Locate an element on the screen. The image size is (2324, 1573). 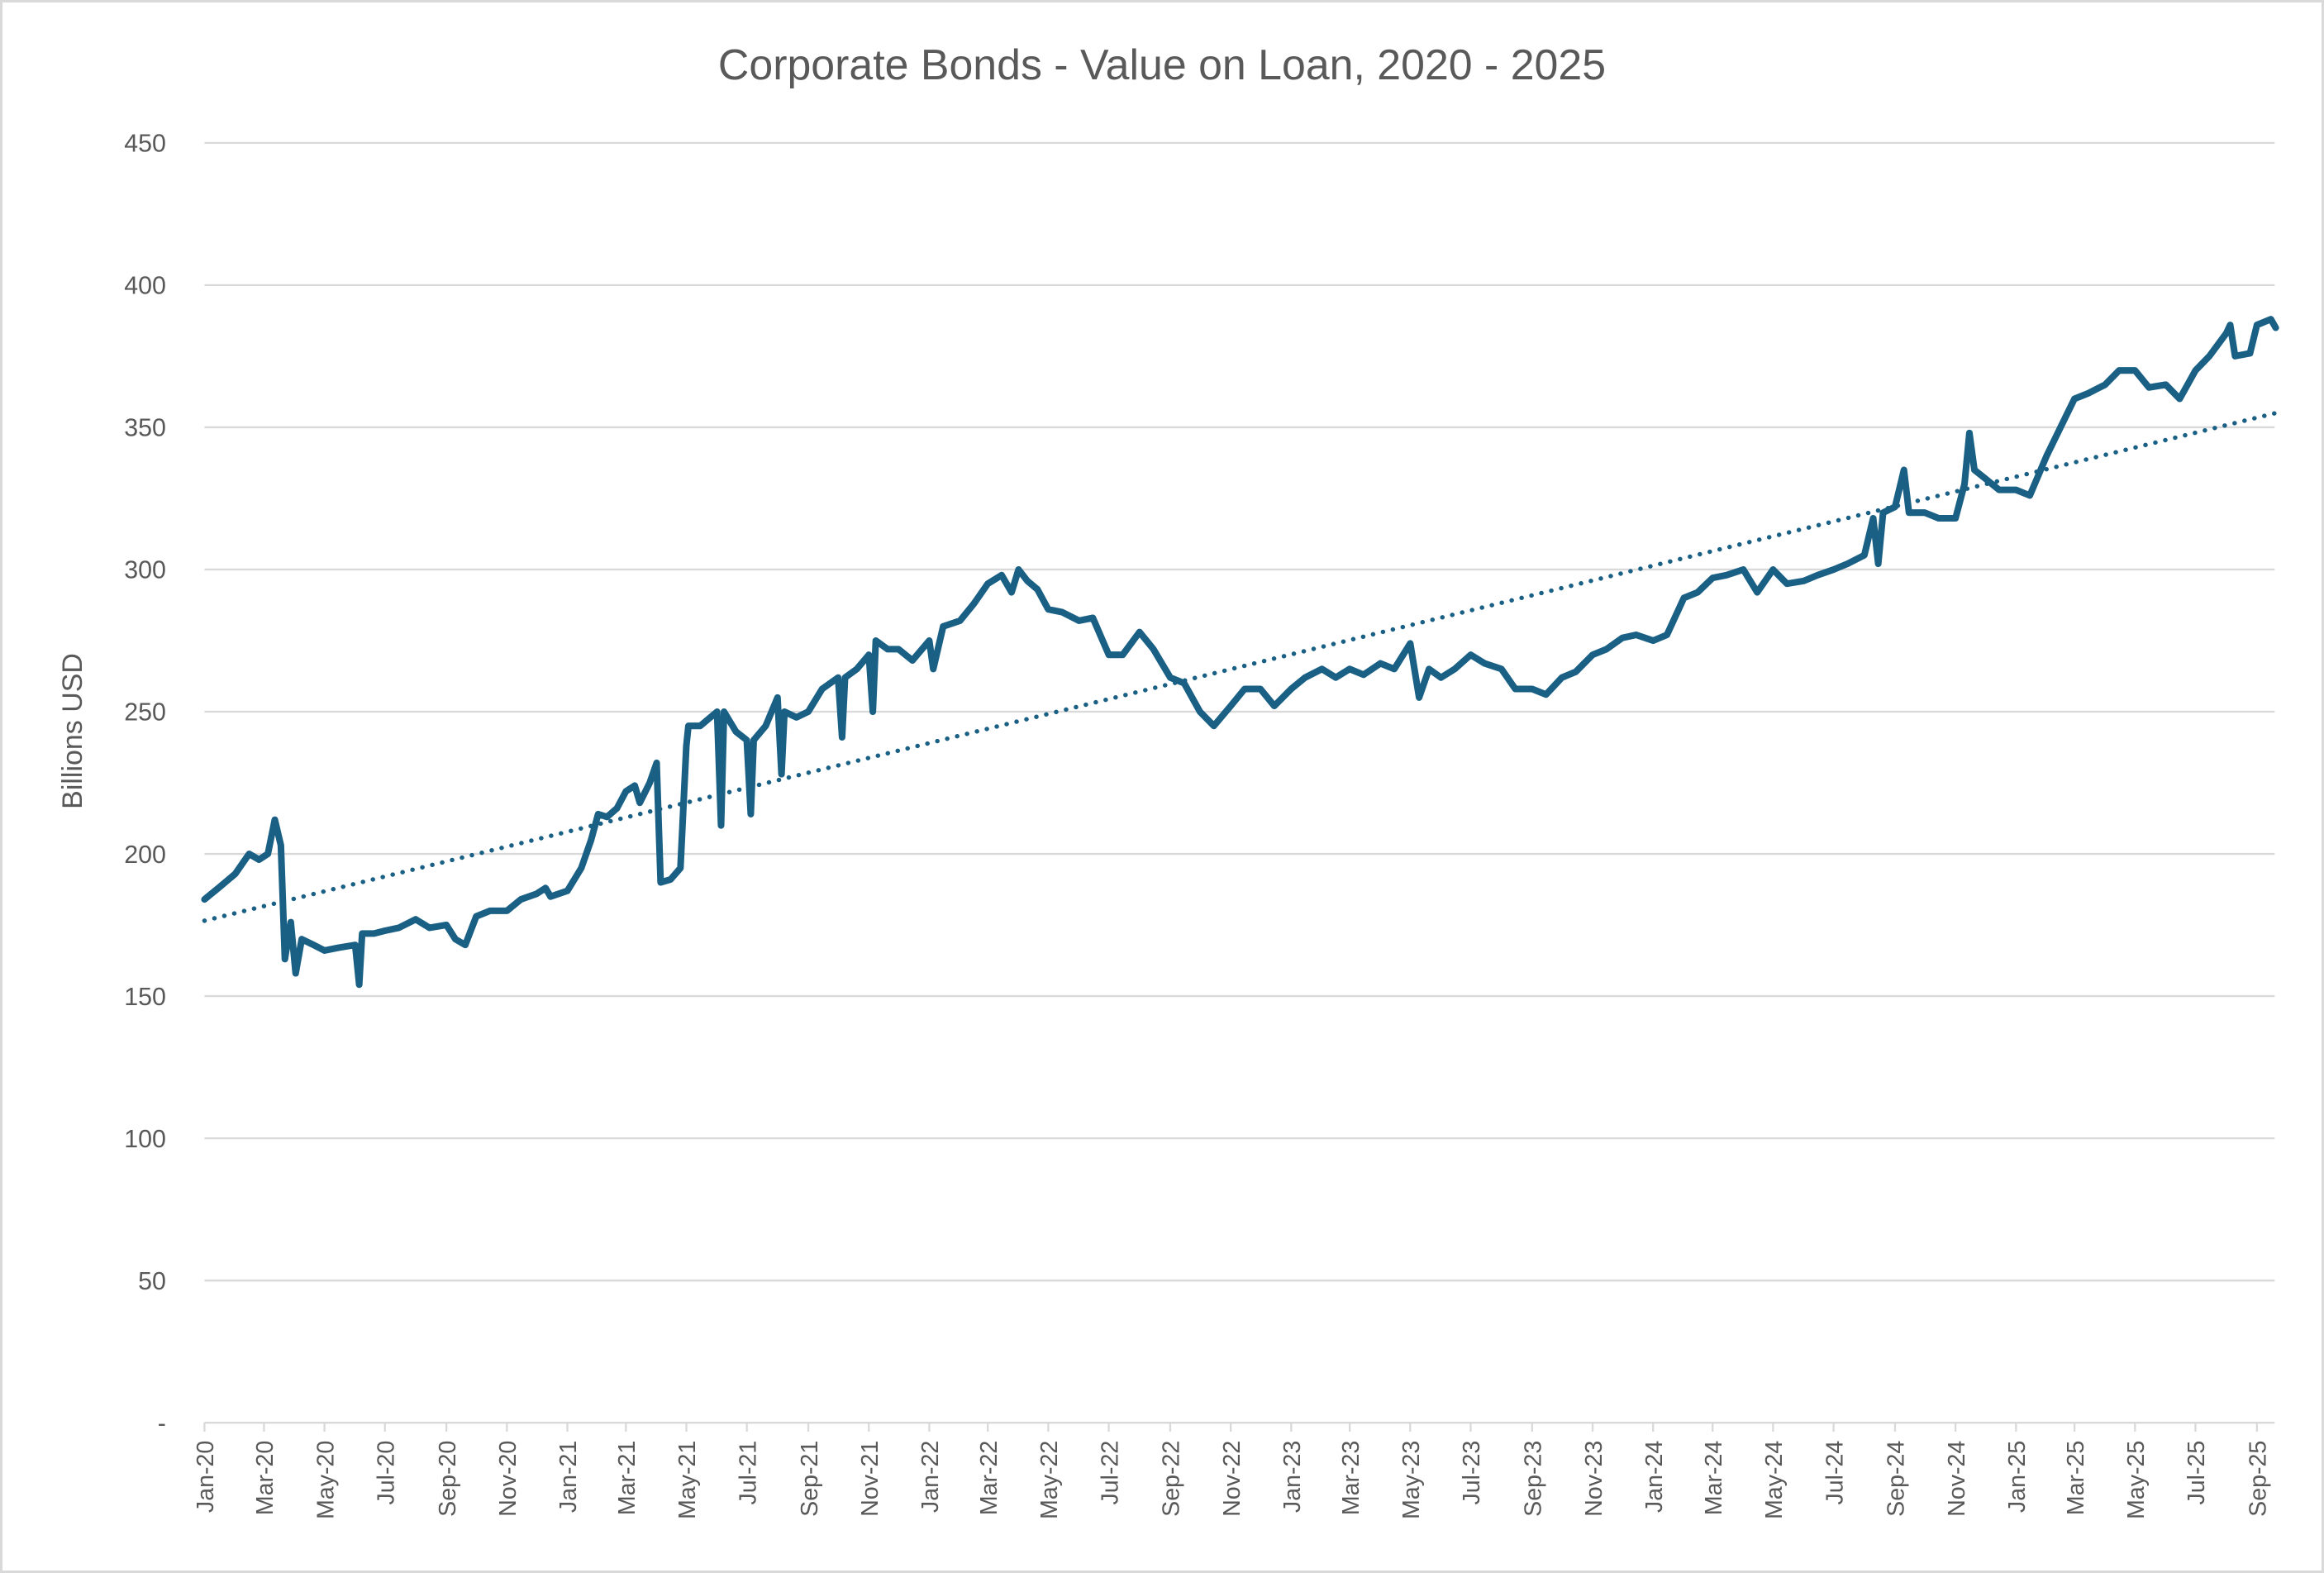
x-tick-label: Mar-23 is located at coordinates (1351, 1478).